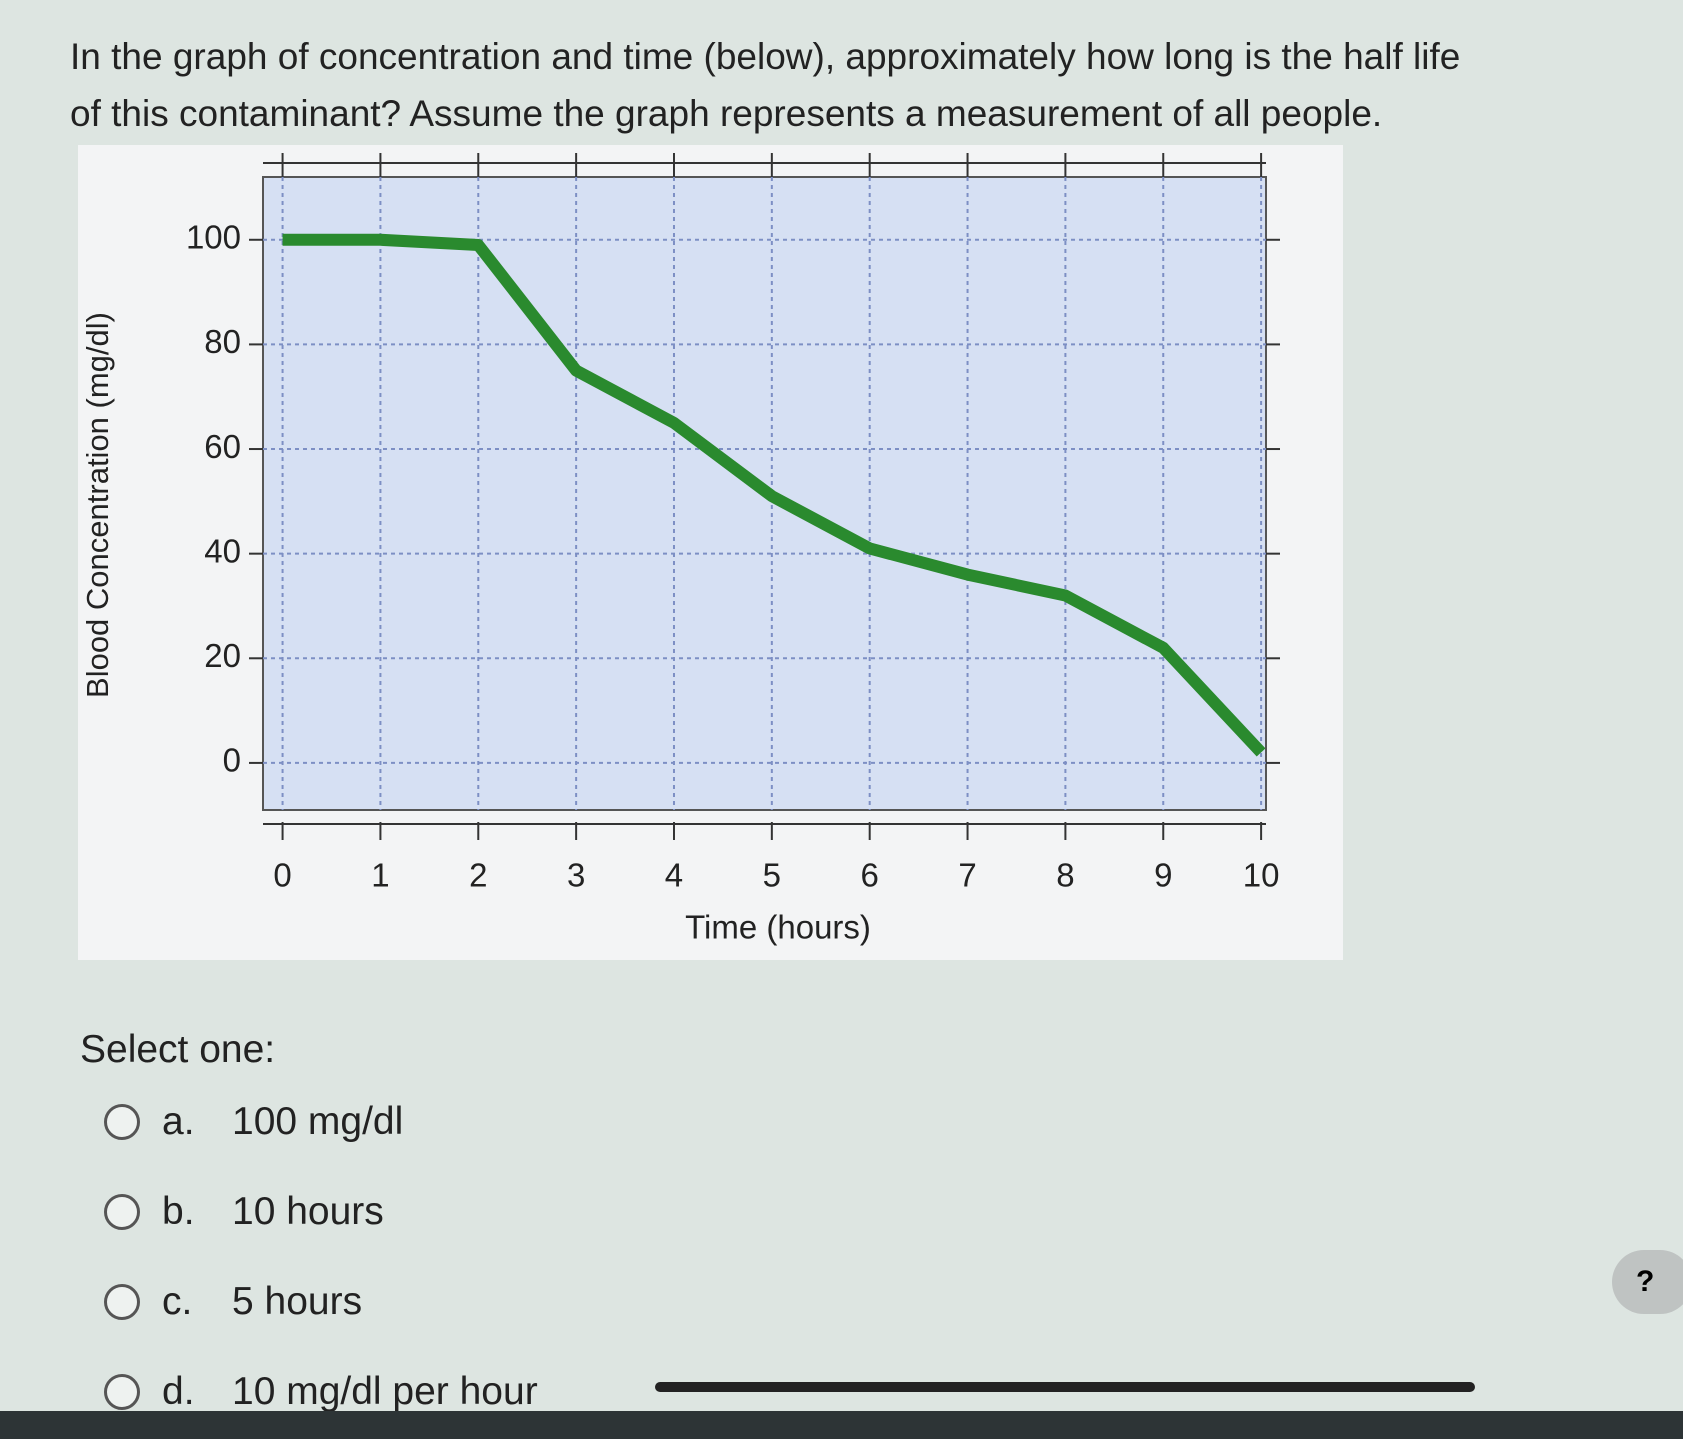 The width and height of the screenshot is (1683, 1439). What do you see at coordinates (232, 760) in the screenshot?
I see `y-tick-label: 0` at bounding box center [232, 760].